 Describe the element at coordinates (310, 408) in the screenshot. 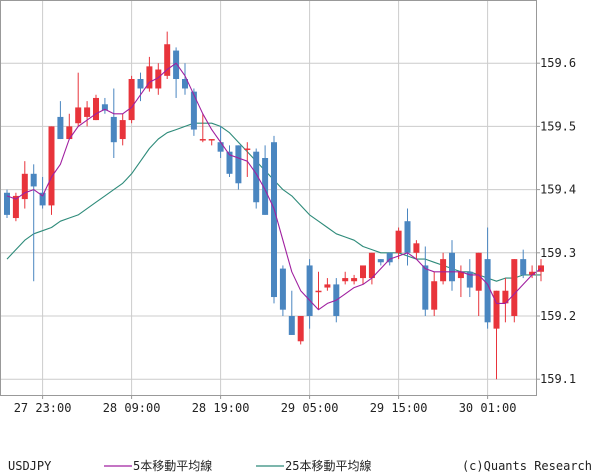

I see `x-tick-label: 29 05:00` at that location.